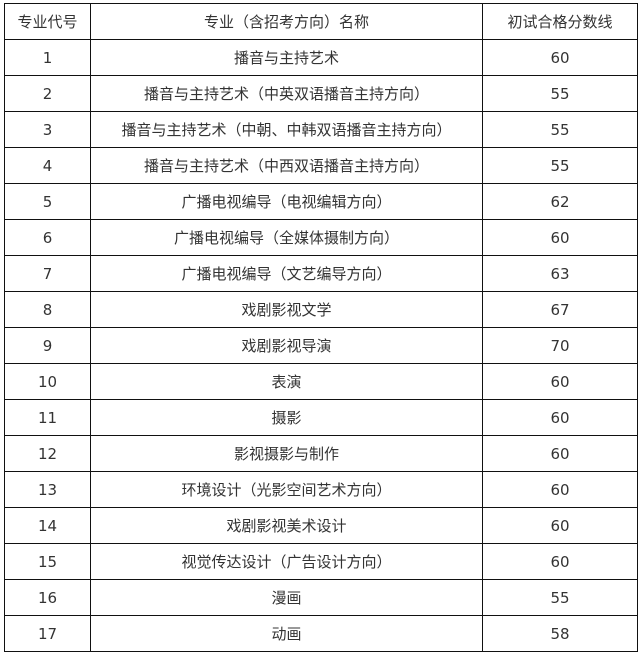 The width and height of the screenshot is (639, 655). I want to click on cell-major: 广播电视编导（电视编辑方向）, so click(286, 201).